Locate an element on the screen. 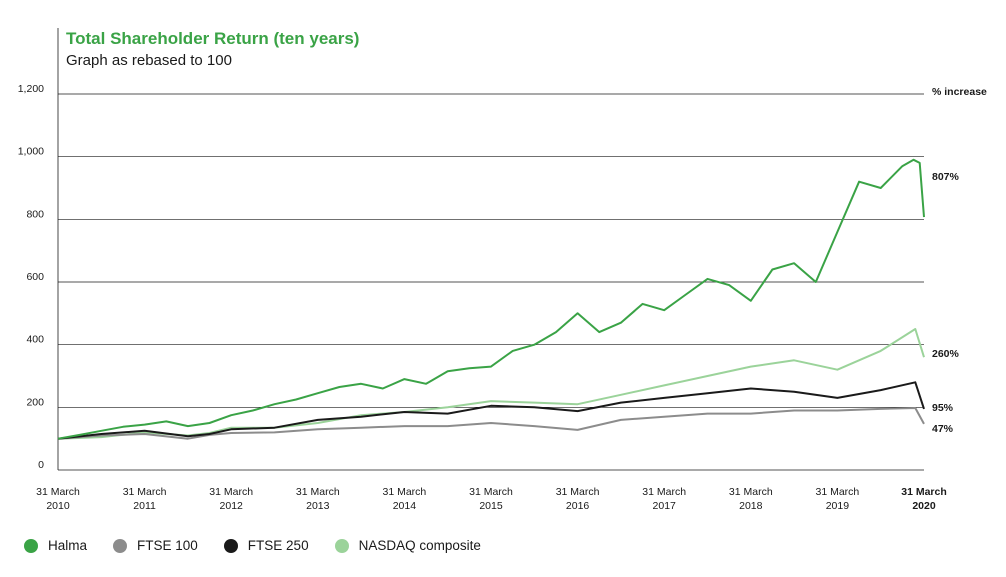  legend-item: FTSE 250 is located at coordinates (266, 545).